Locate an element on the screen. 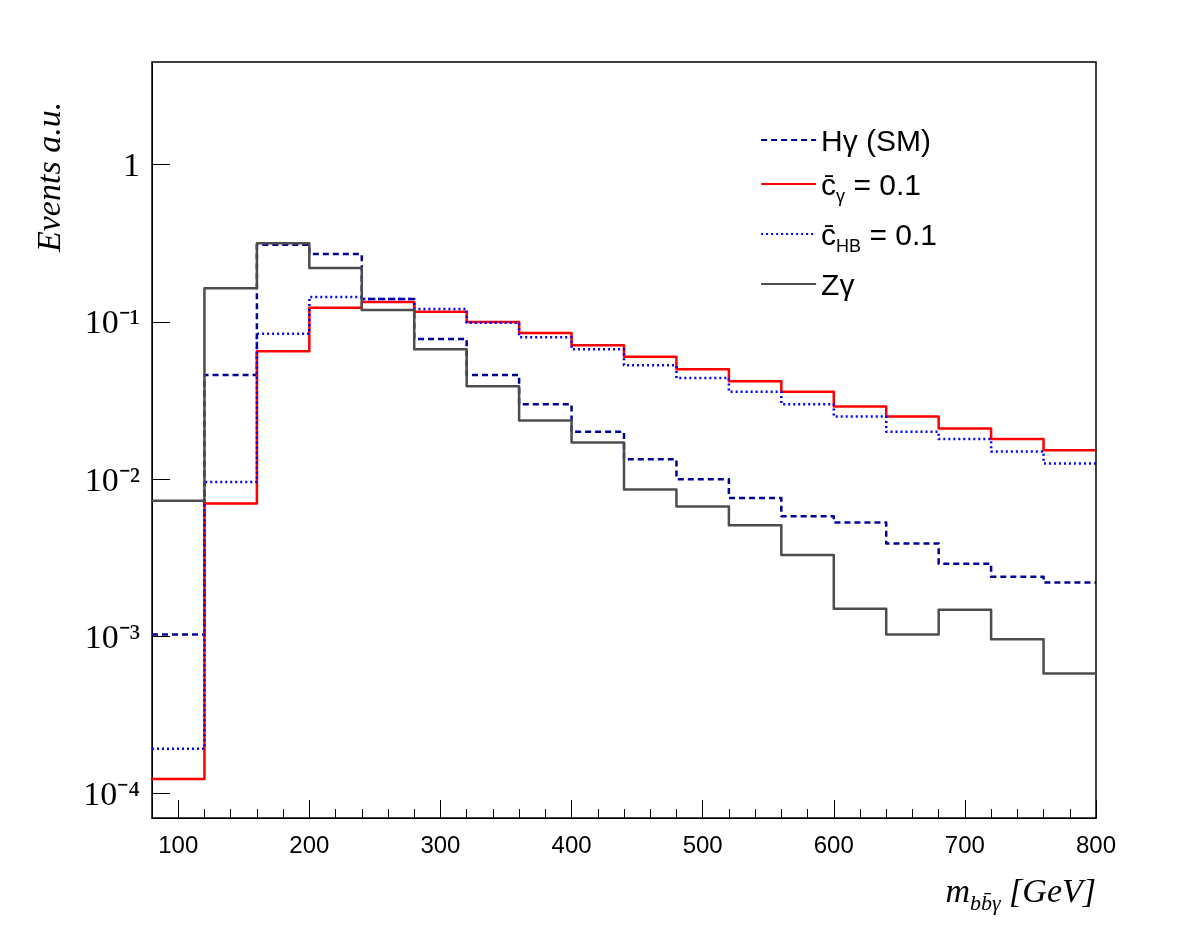  x-tick-label: 600 is located at coordinates (833, 844).